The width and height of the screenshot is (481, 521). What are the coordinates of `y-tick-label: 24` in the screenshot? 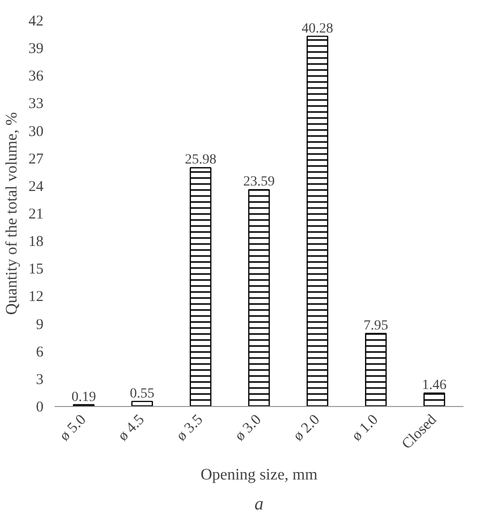 It's located at (36, 186).